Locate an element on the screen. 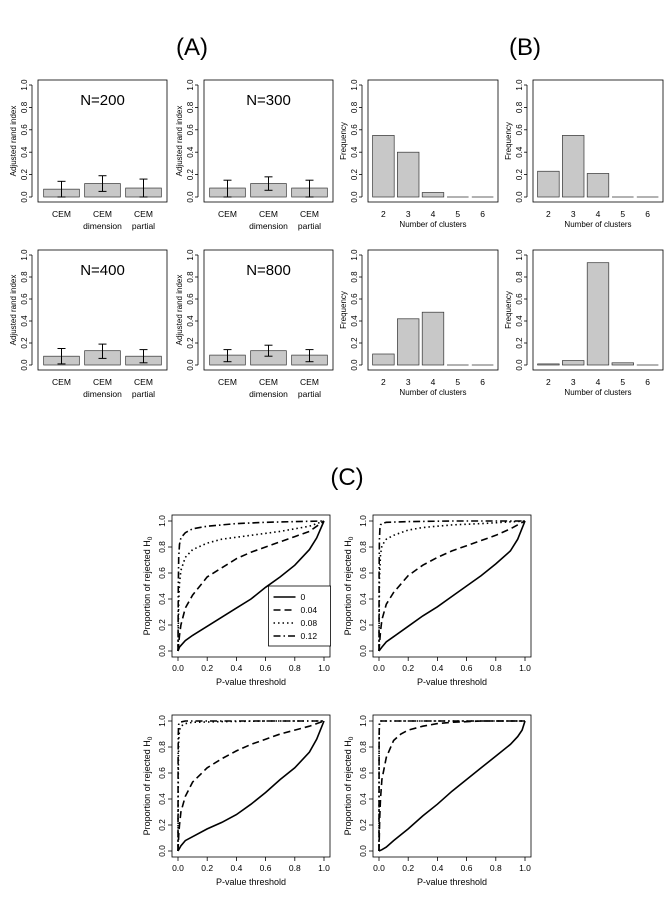  chart-title: N=800 is located at coordinates (268, 270).